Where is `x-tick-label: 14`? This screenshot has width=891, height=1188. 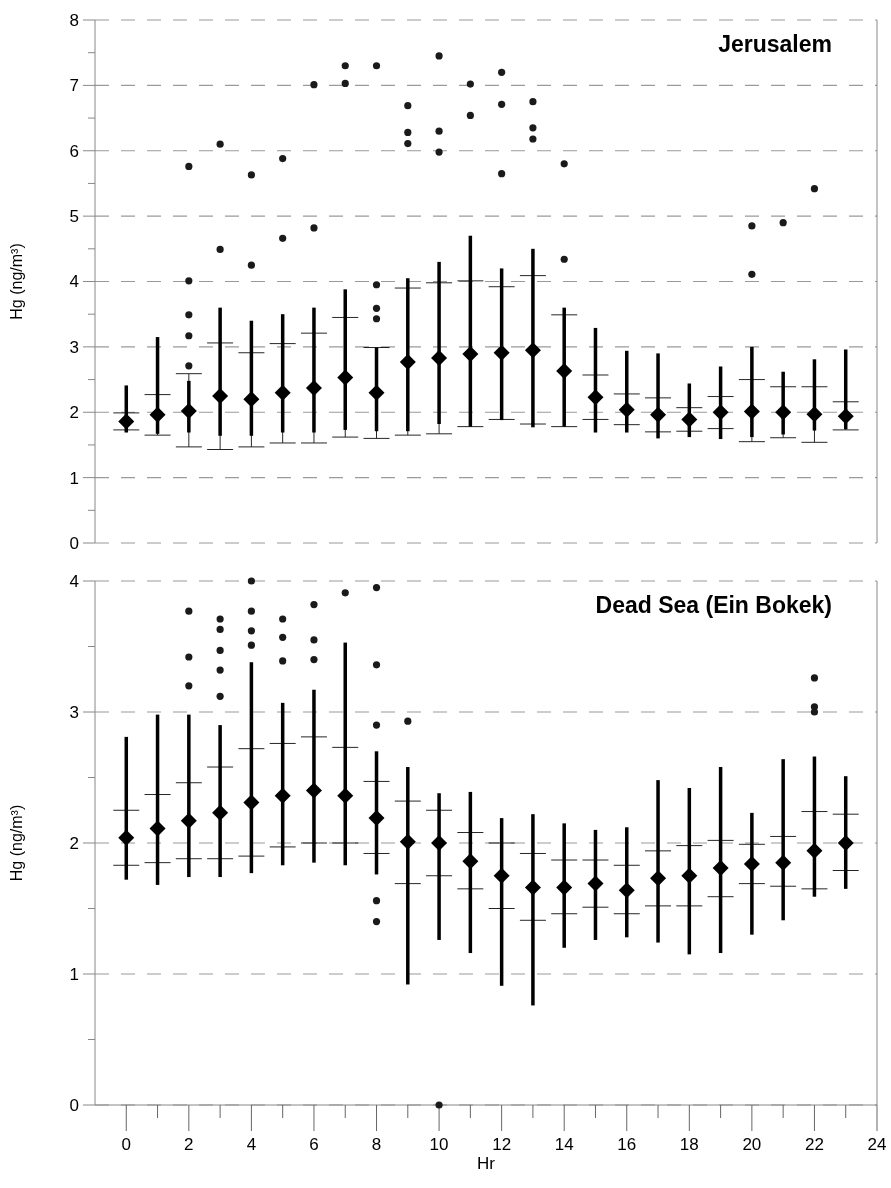 x-tick-label: 14 is located at coordinates (564, 1144).